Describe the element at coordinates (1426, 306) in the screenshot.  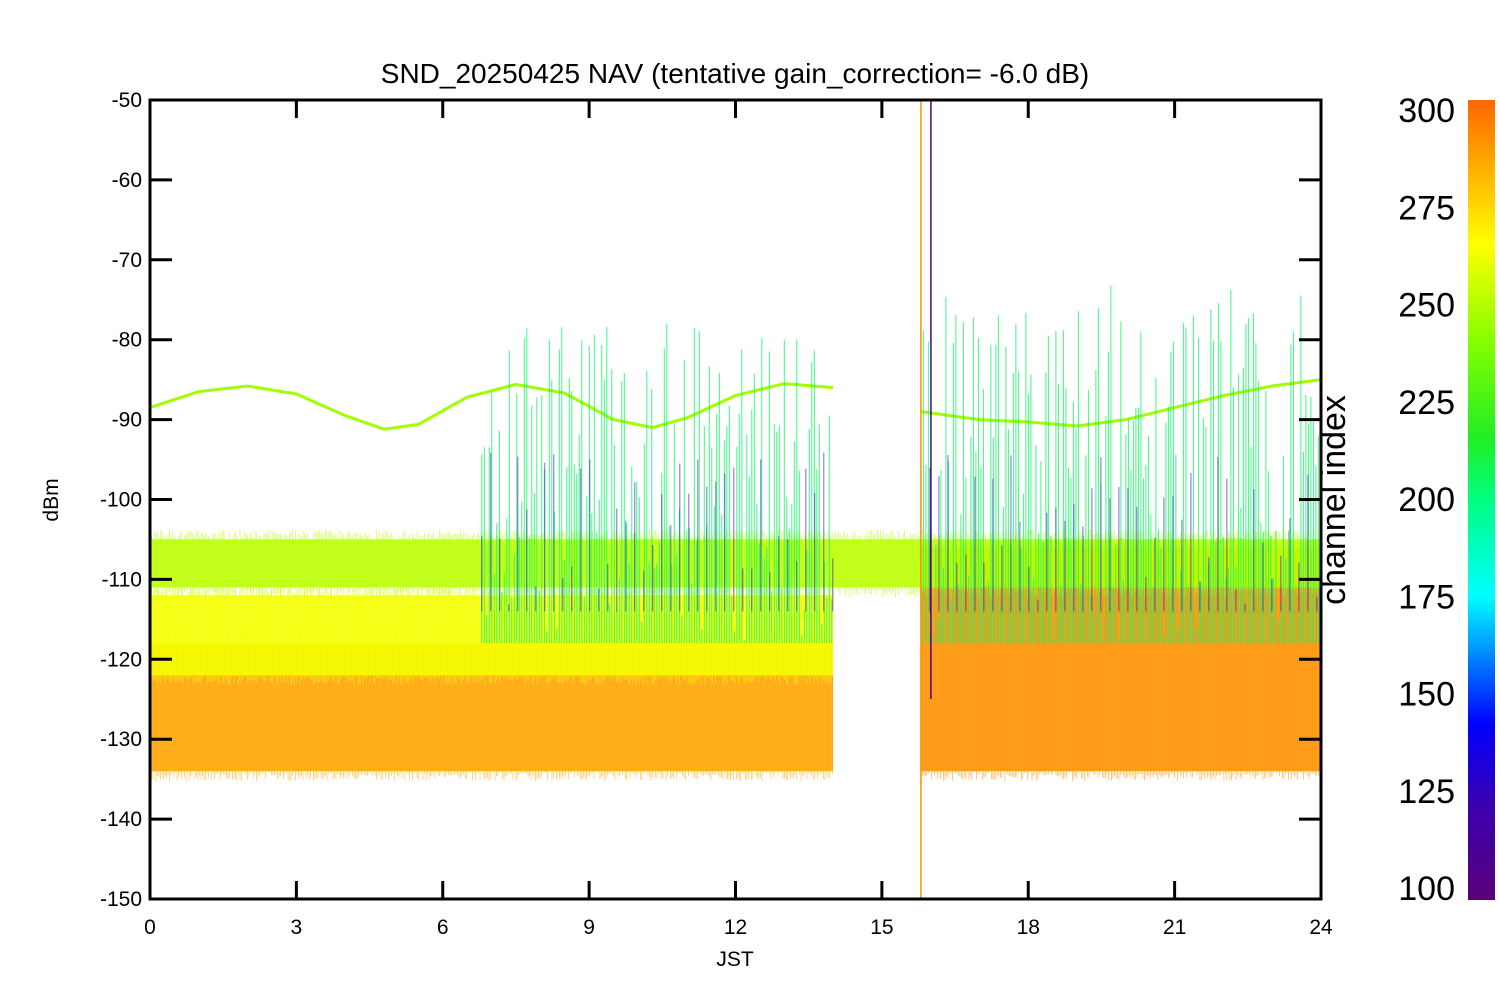
I see `colorbar-tick-label: 250` at that location.